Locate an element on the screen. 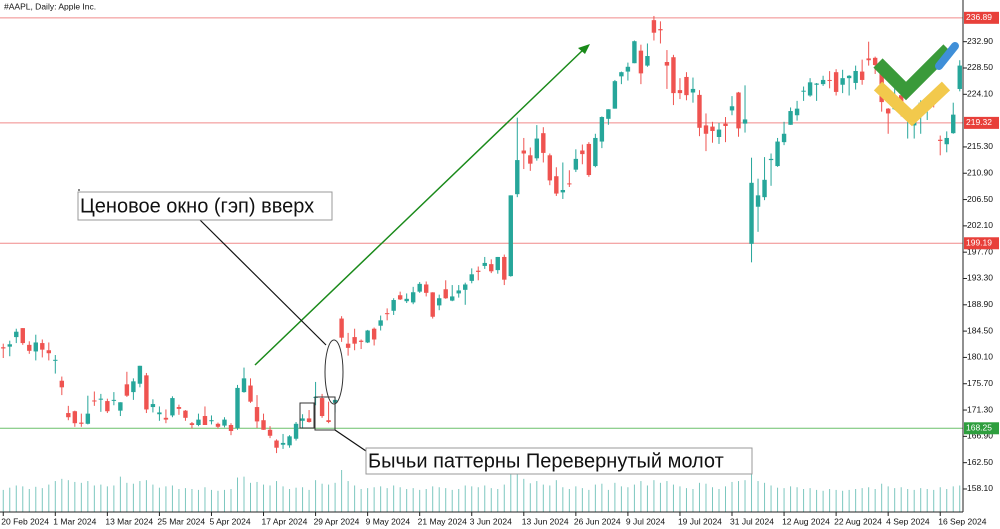 This screenshot has width=1000, height=529. y-tick-label: 215.30 is located at coordinates (980, 146).